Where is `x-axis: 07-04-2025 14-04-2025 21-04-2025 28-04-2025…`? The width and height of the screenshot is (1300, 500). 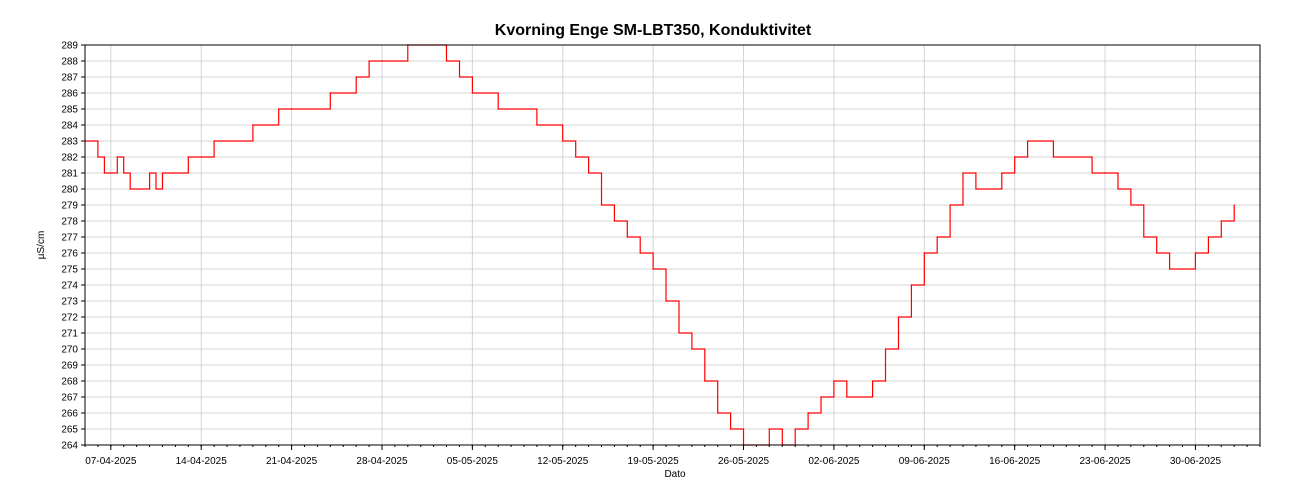 x-axis: 07-04-2025 14-04-2025 21-04-2025 28-04-2025… is located at coordinates (672, 456).